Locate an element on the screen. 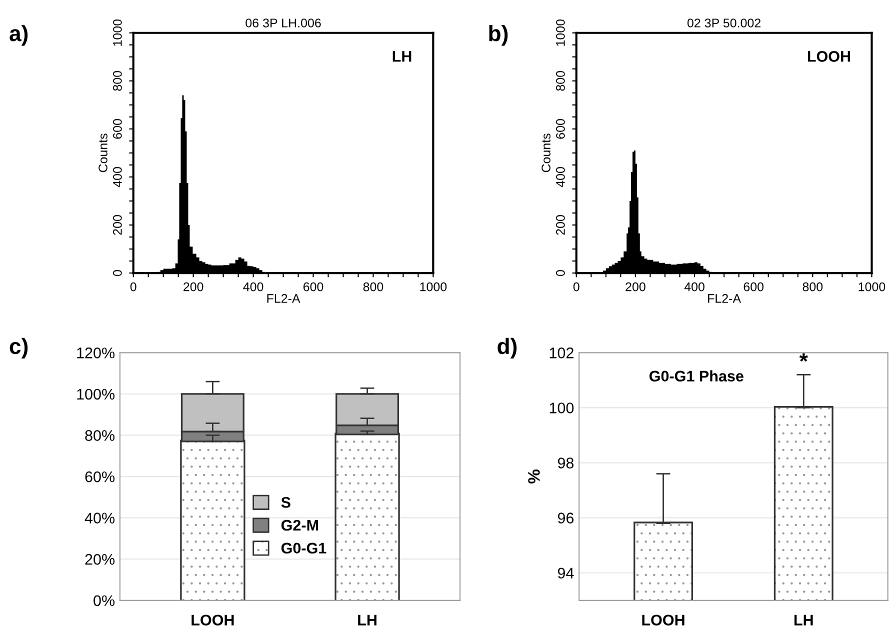 This screenshot has width=895, height=632. chart-title: 02 3P 50.002 is located at coordinates (724, 23).